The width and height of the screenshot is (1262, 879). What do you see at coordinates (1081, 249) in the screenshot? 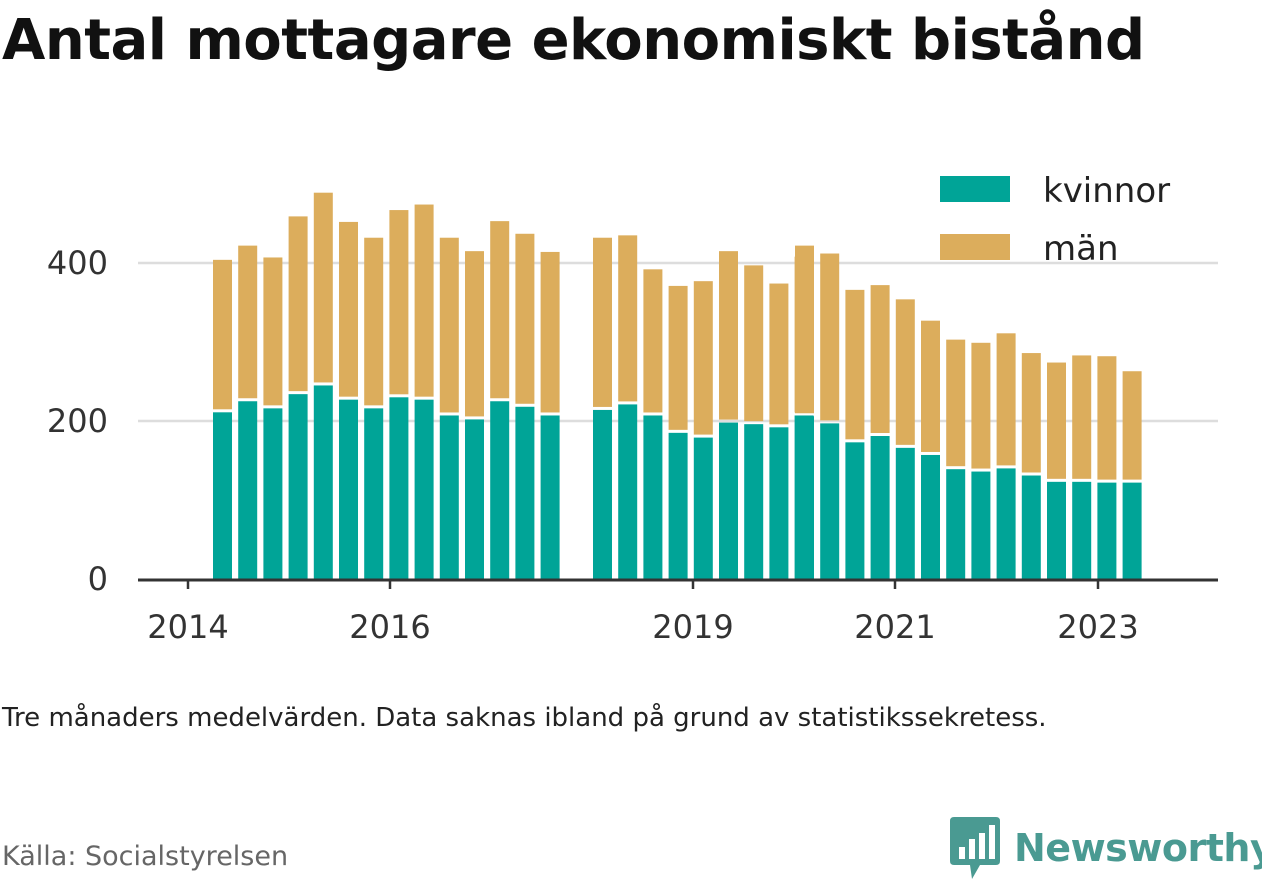
I see `legend-label: män` at bounding box center [1081, 249].